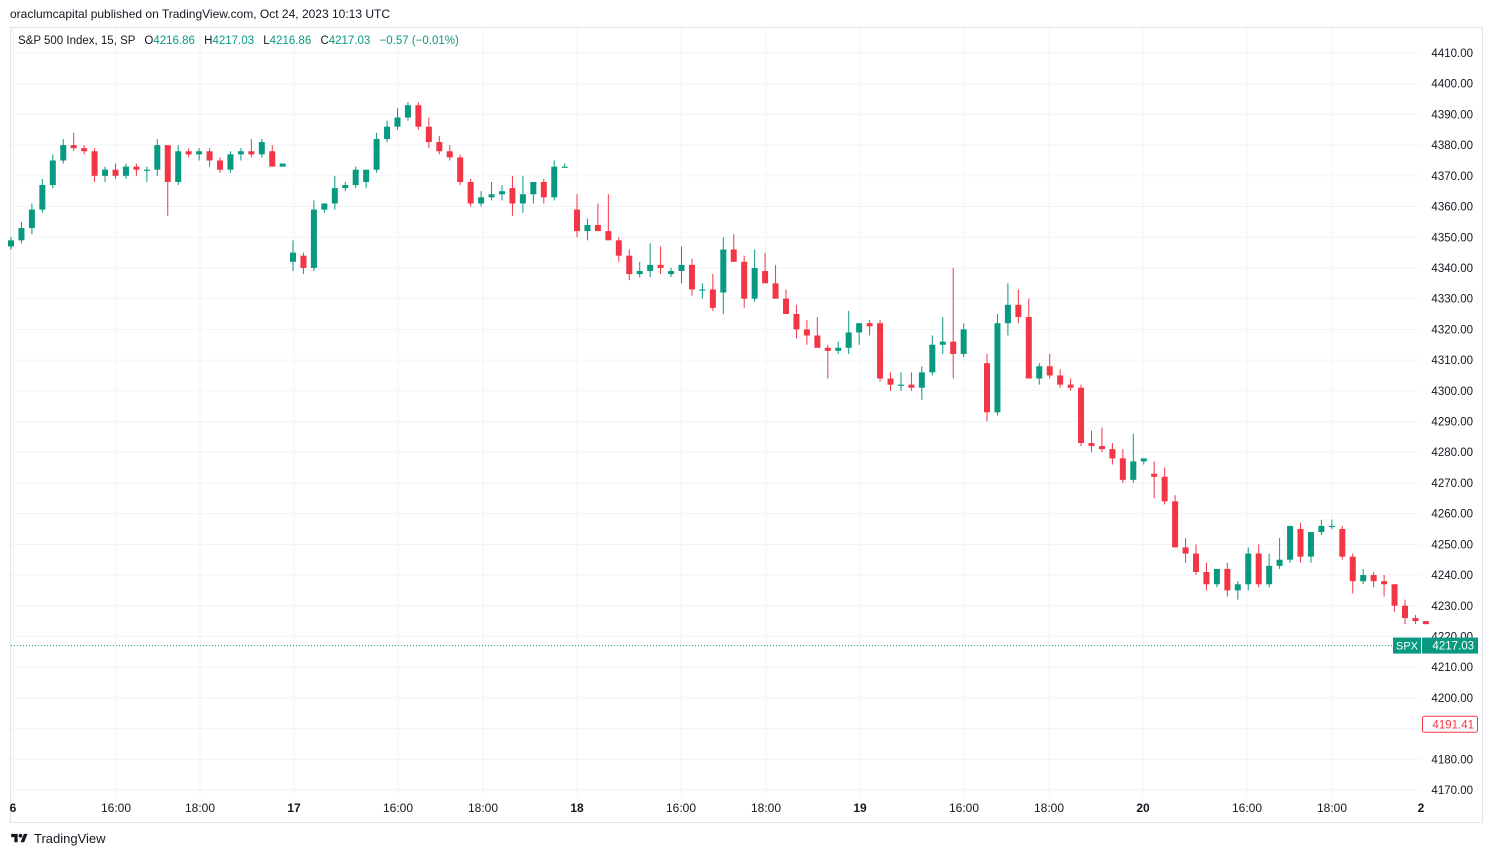  Describe the element at coordinates (1407, 647) in the screenshot. I see `last-price-symbol: SPX` at that location.